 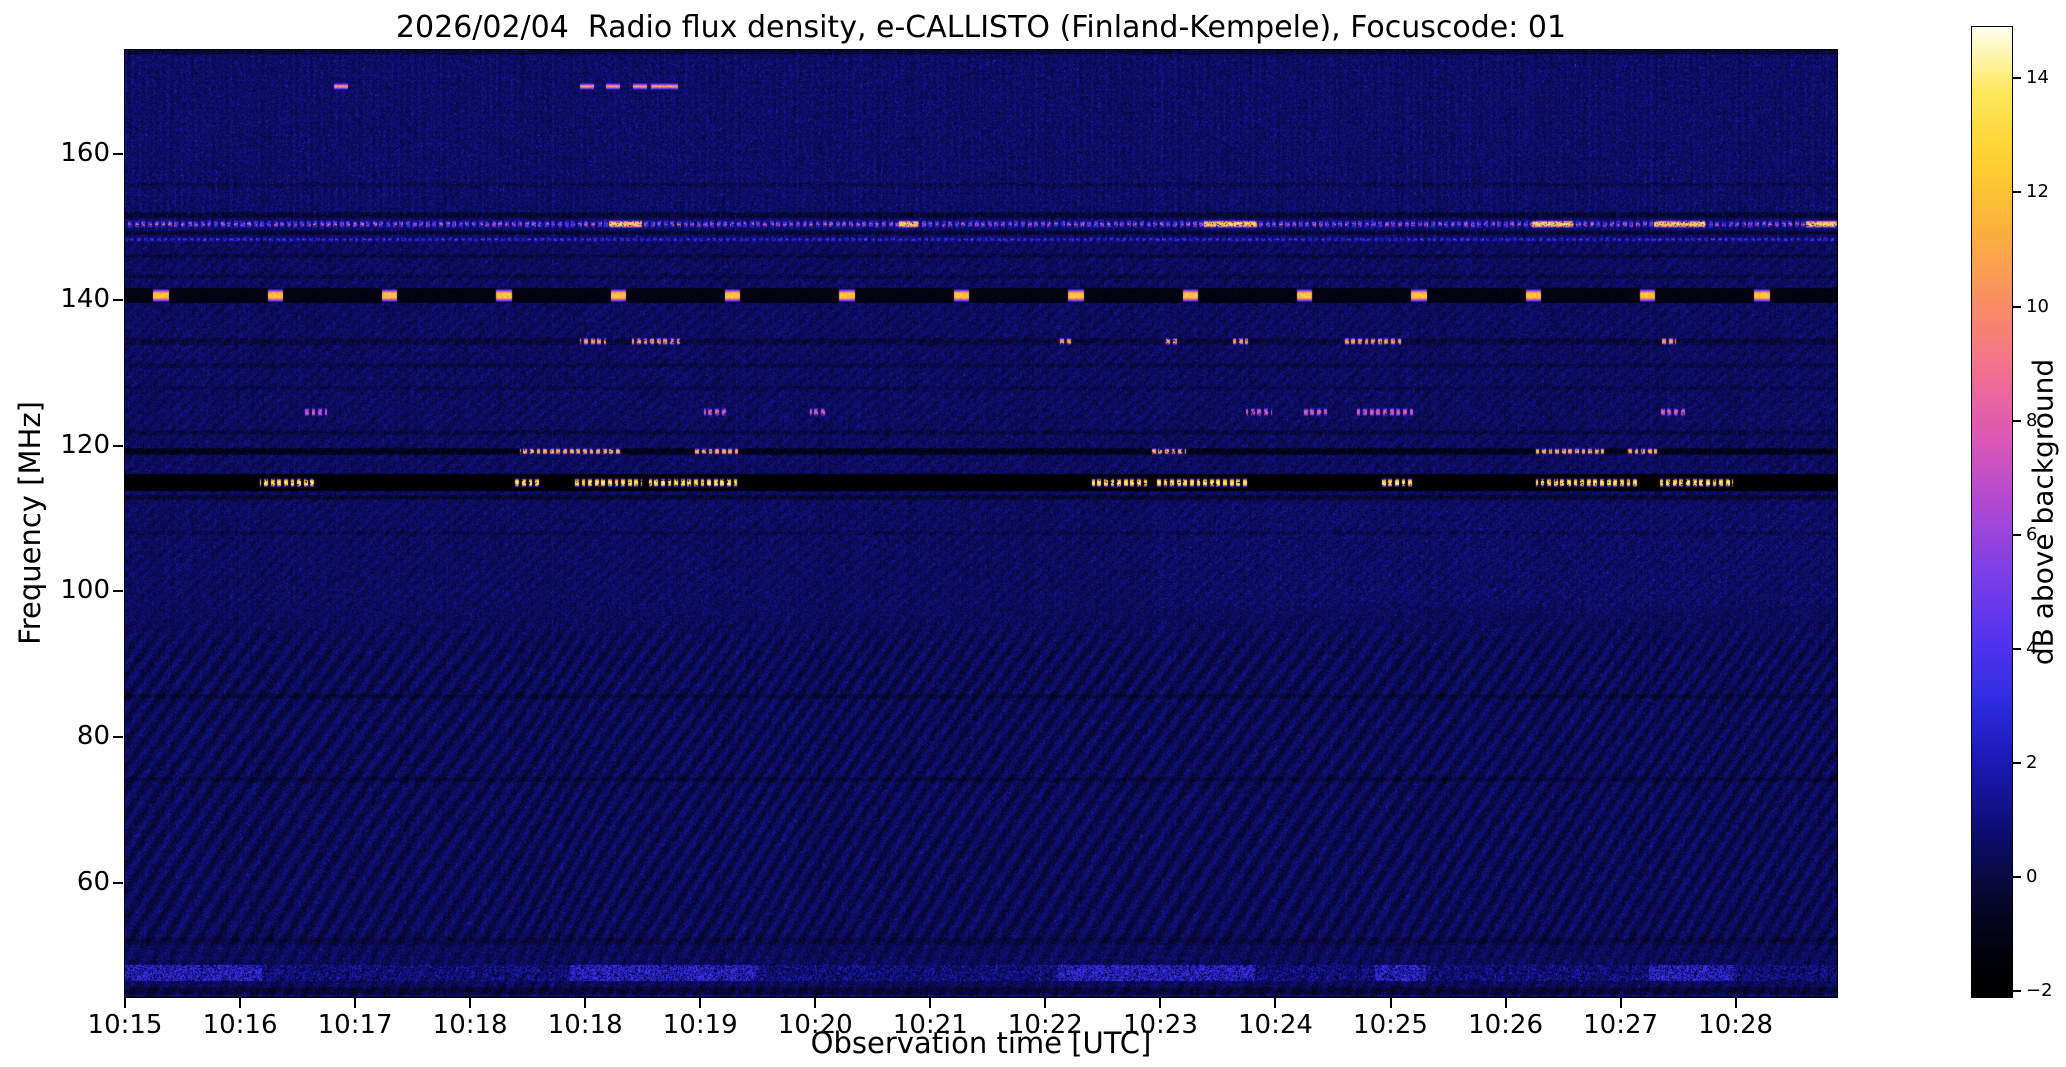 What do you see at coordinates (85, 298) in the screenshot?
I see `y-tick-label: 140` at bounding box center [85, 298].